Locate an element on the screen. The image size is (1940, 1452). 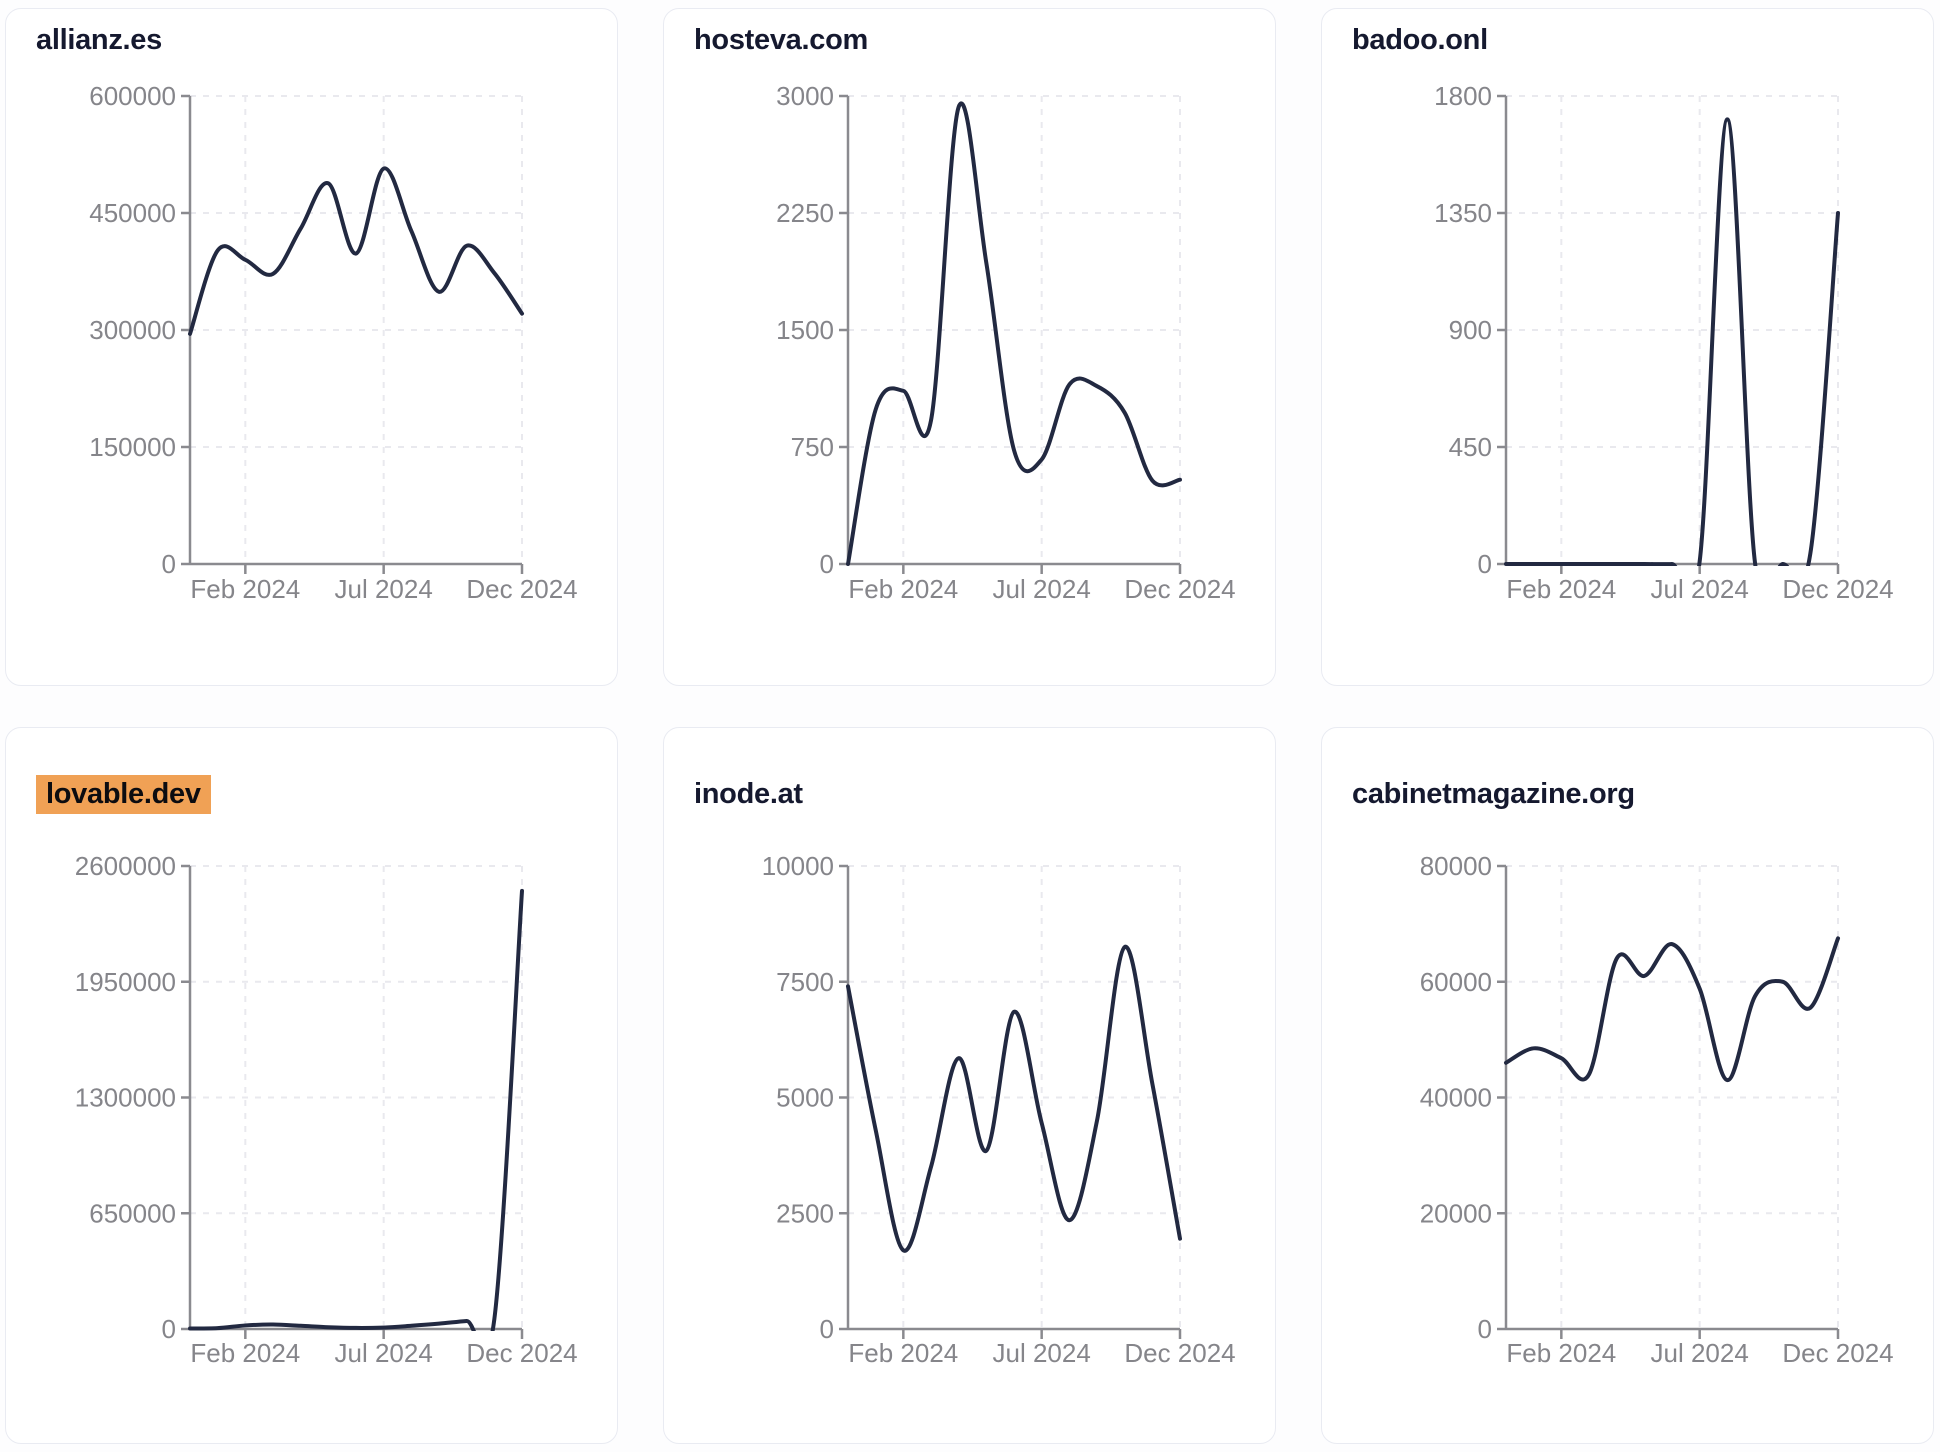
y-tick-label: 7500 is located at coordinates (805, 982).